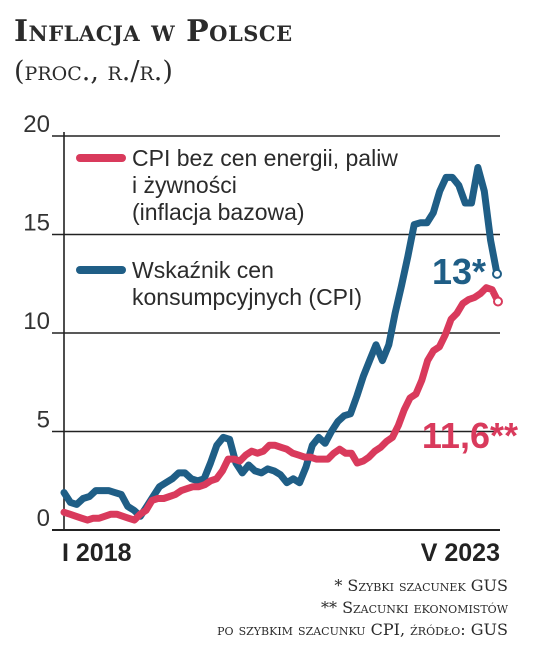 The width and height of the screenshot is (536, 650). I want to click on legend-label-cpi: Wskaźnik cen konsumpcyjnych (CPI), so click(247, 283).